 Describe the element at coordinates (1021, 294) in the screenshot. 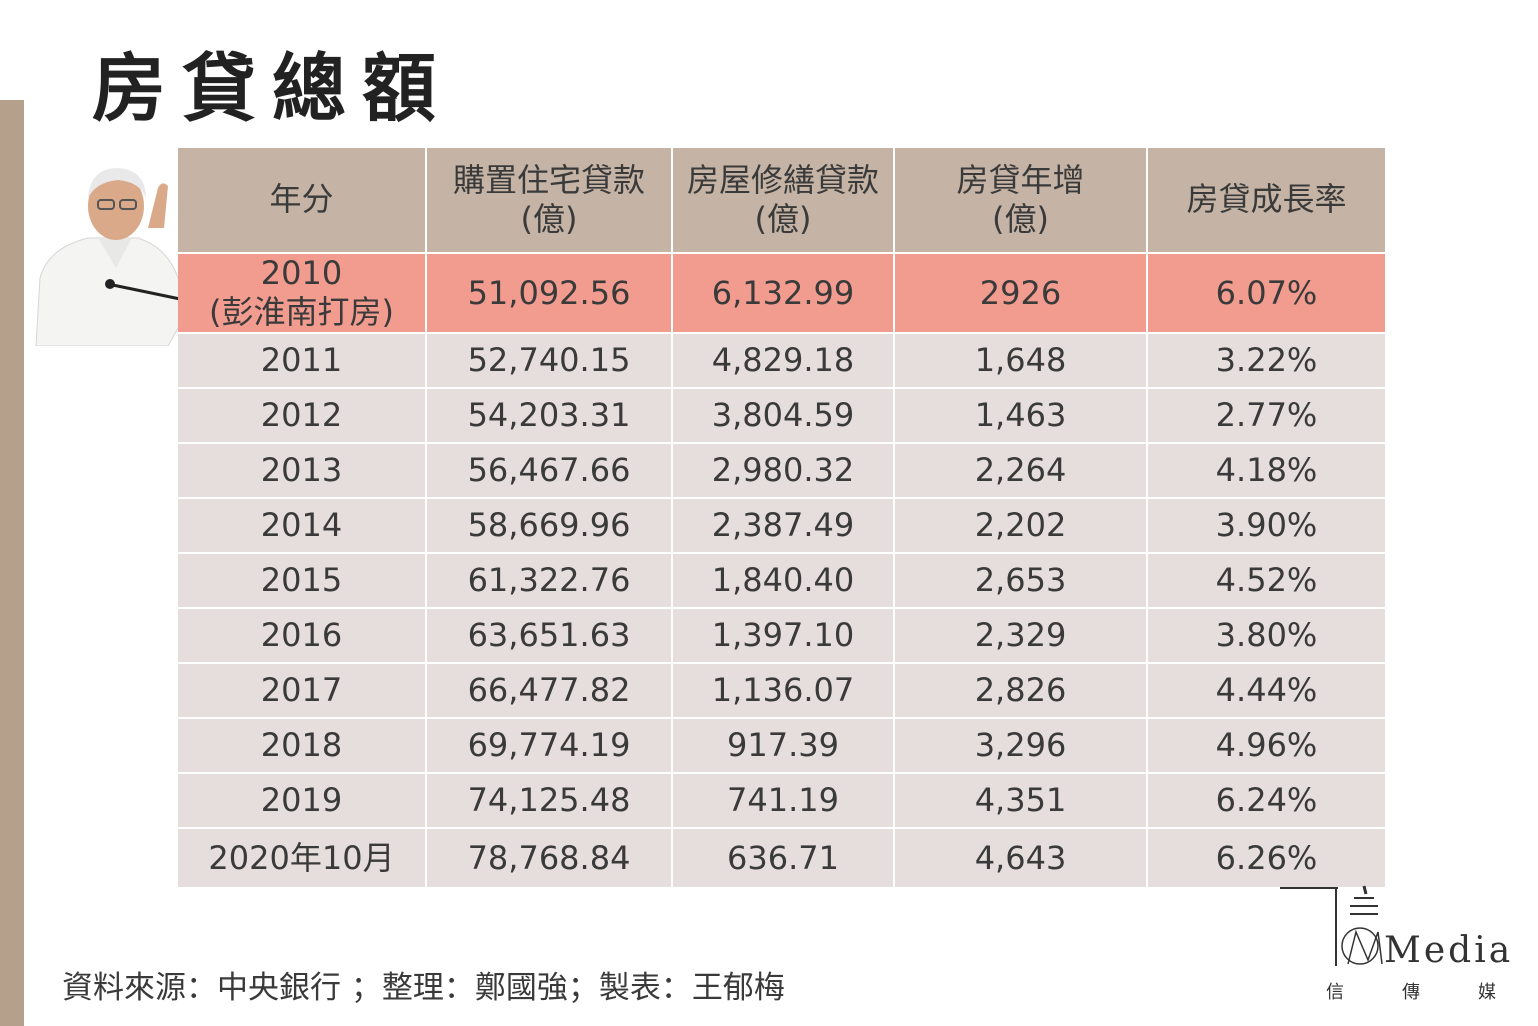

I see `cell-increase: 2926` at that location.